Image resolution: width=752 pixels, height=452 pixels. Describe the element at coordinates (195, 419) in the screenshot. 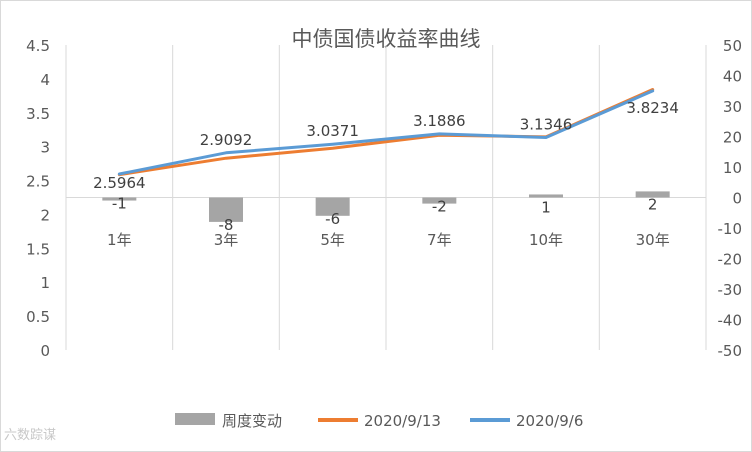

I see `legend-swatch-bars` at that location.